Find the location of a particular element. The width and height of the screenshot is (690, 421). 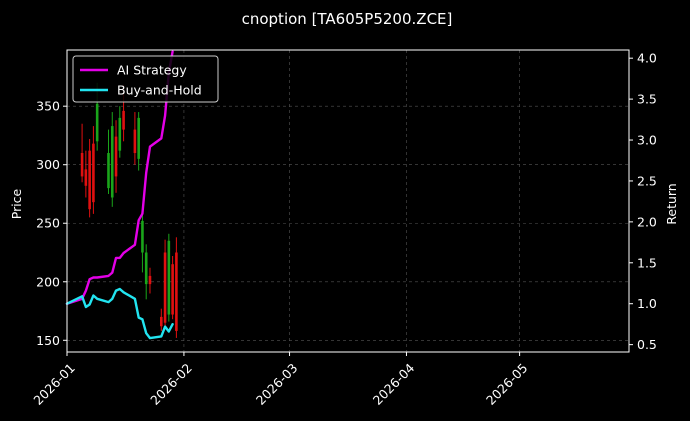

y-right-tick-label: 2.0 is located at coordinates (647, 221).